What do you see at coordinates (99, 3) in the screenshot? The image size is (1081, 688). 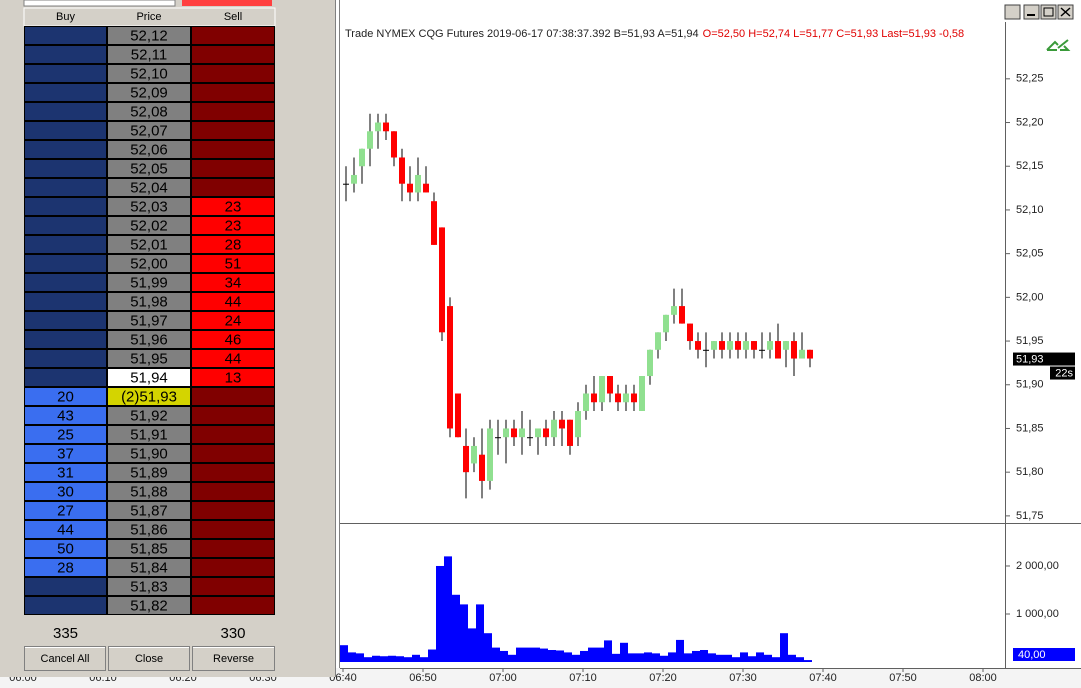 I see `top-field` at bounding box center [99, 3].